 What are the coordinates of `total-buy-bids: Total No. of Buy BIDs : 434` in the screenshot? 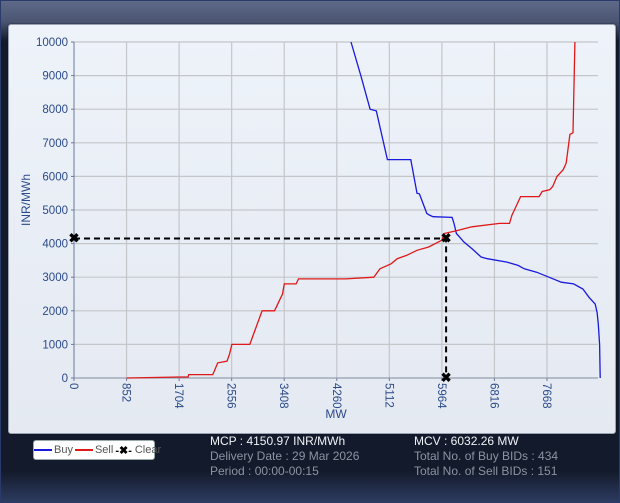 It's located at (486, 456).